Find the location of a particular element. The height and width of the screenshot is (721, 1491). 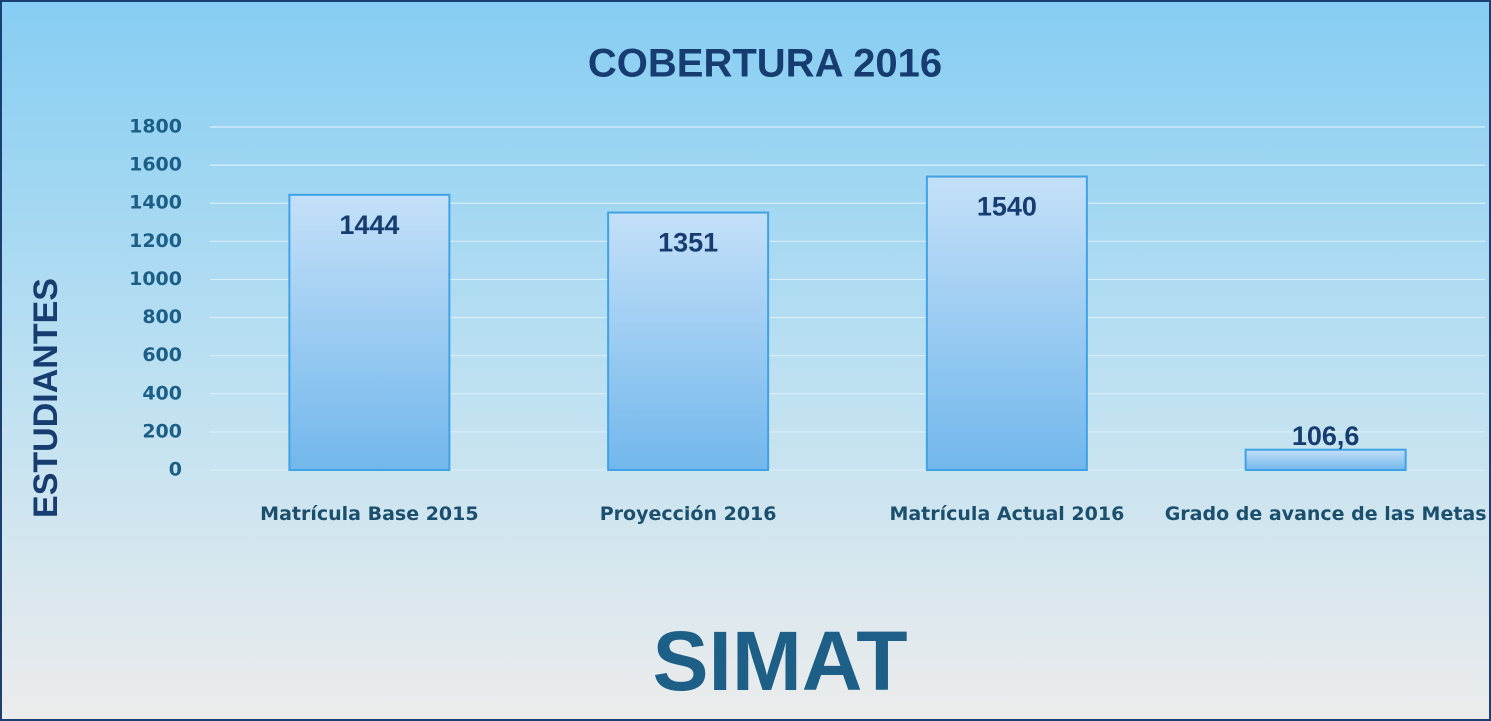

y-tick-label: 800 is located at coordinates (162, 317).